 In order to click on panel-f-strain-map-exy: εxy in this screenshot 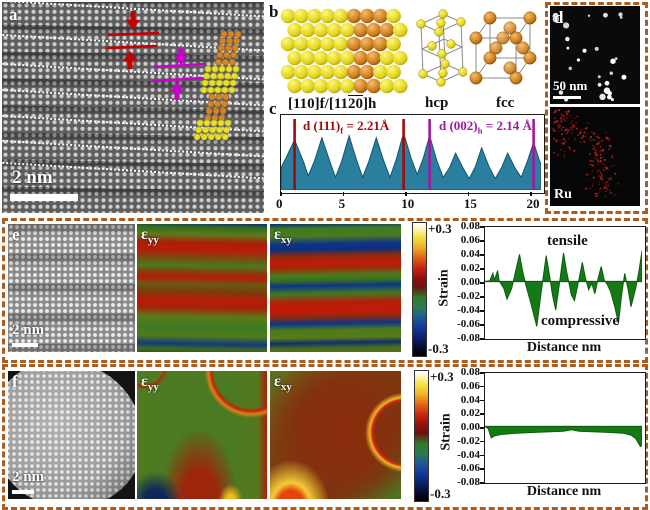, I will do `click(335, 435)`.